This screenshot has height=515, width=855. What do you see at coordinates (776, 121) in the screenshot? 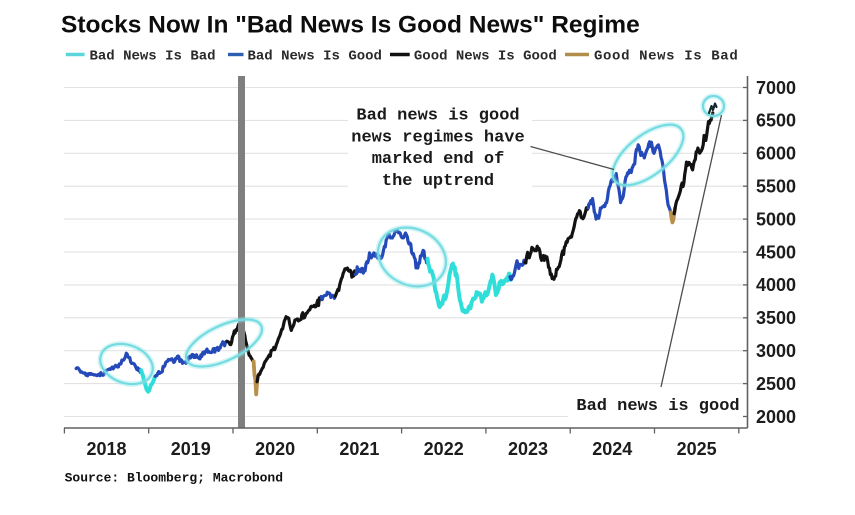
I see `svg-text: 6500` at bounding box center [776, 121].